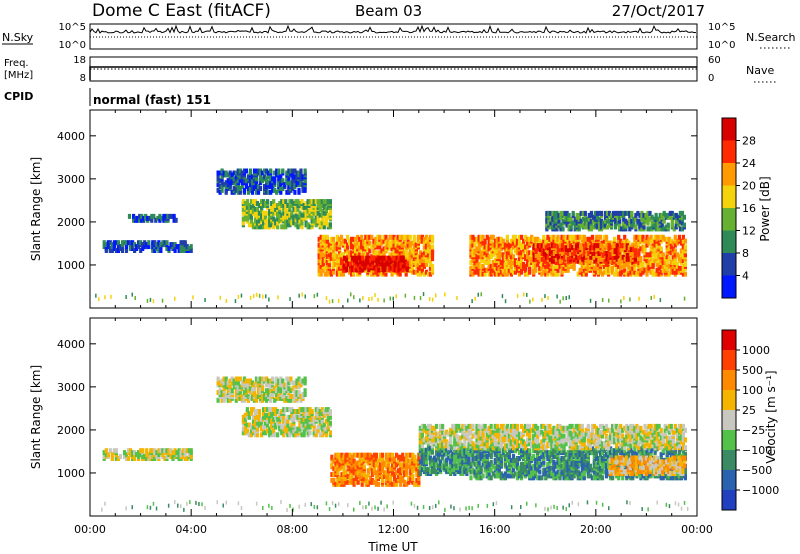  Describe the element at coordinates (729, 196) in the screenshot. I see `colorbar-swatch` at that location.